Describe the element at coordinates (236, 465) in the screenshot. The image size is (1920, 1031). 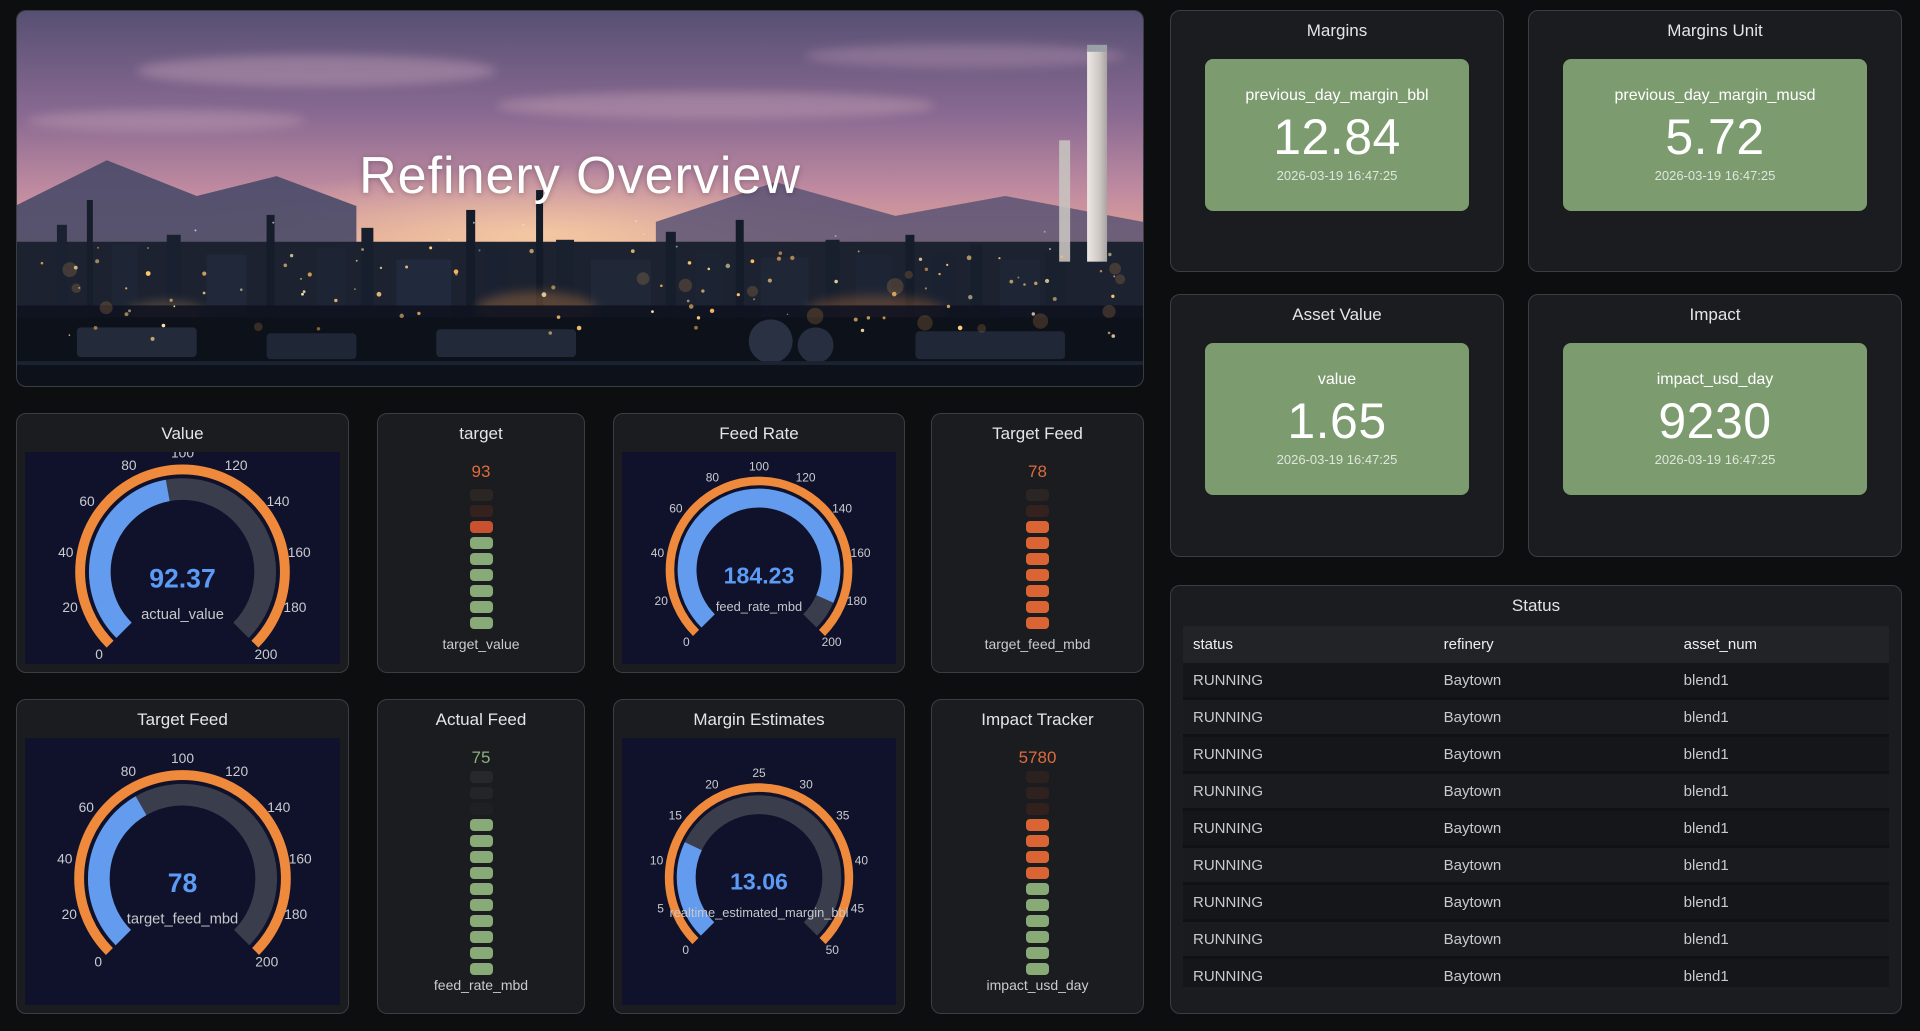
I see `gauge-tick-label: 120` at that location.